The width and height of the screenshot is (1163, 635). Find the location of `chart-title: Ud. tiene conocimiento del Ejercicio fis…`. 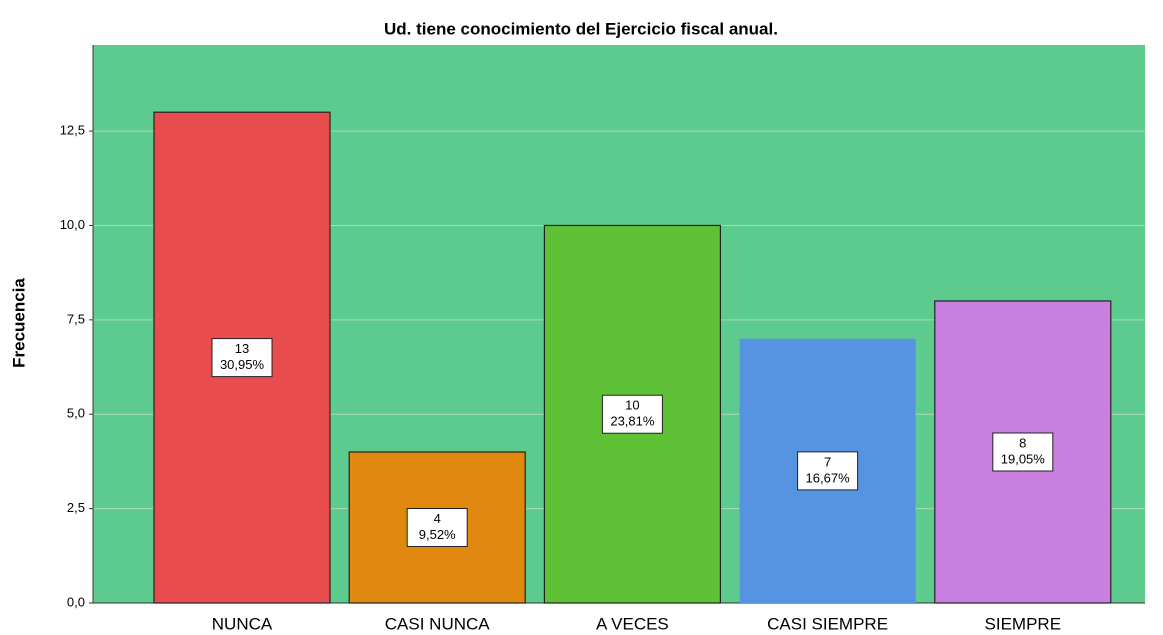

chart-title: Ud. tiene conocimiento del Ejercicio fis… is located at coordinates (581, 28).